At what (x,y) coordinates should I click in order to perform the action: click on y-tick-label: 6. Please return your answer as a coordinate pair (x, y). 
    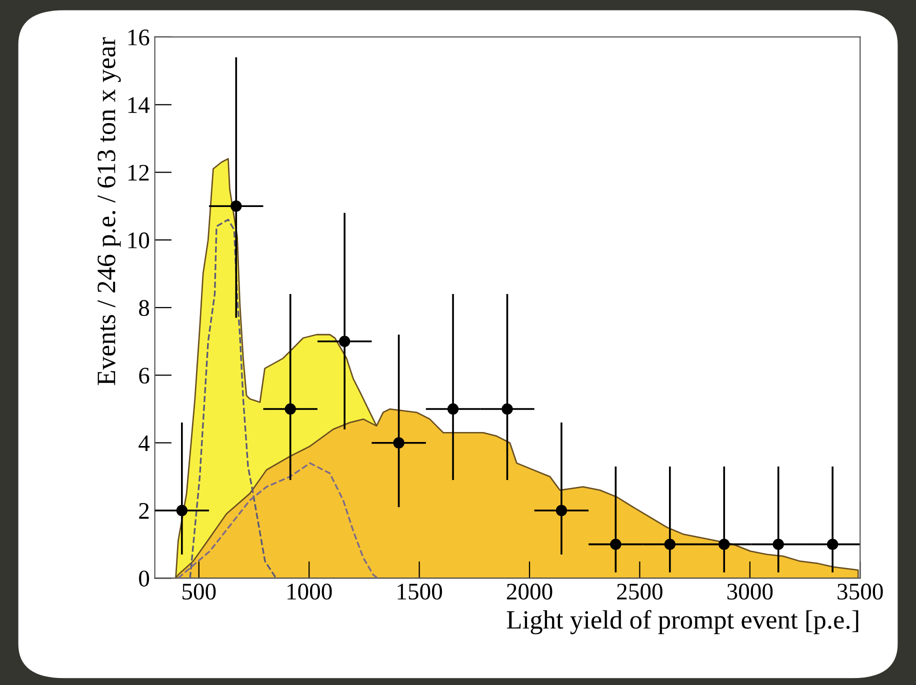
    Looking at the image, I should click on (144, 376).